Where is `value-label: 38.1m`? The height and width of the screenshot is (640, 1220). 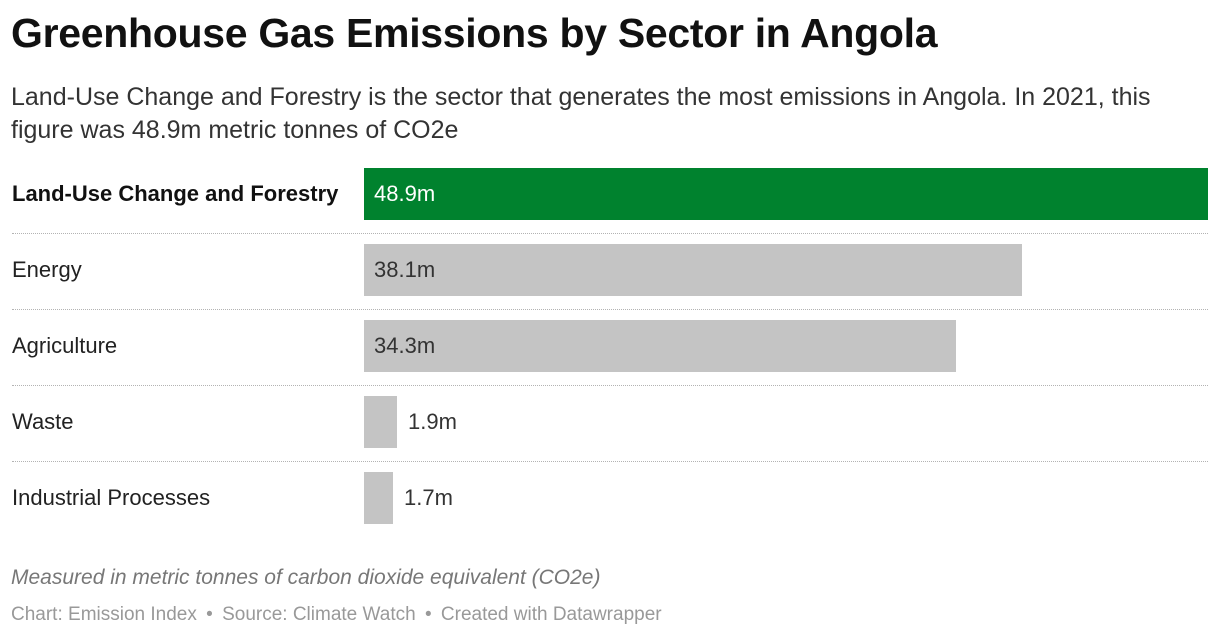 value-label: 38.1m is located at coordinates (405, 269).